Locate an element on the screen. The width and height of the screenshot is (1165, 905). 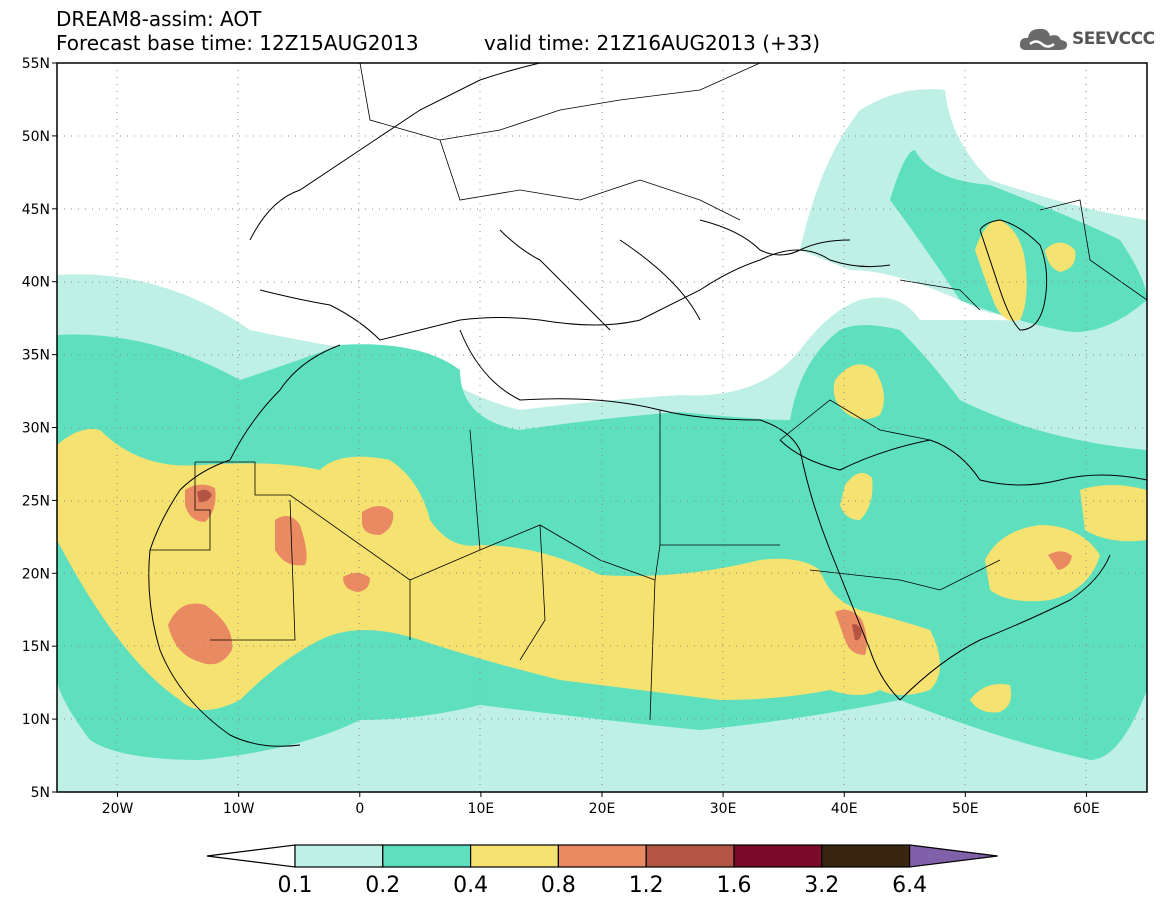
lon-tick-label: 20W is located at coordinates (118, 809).